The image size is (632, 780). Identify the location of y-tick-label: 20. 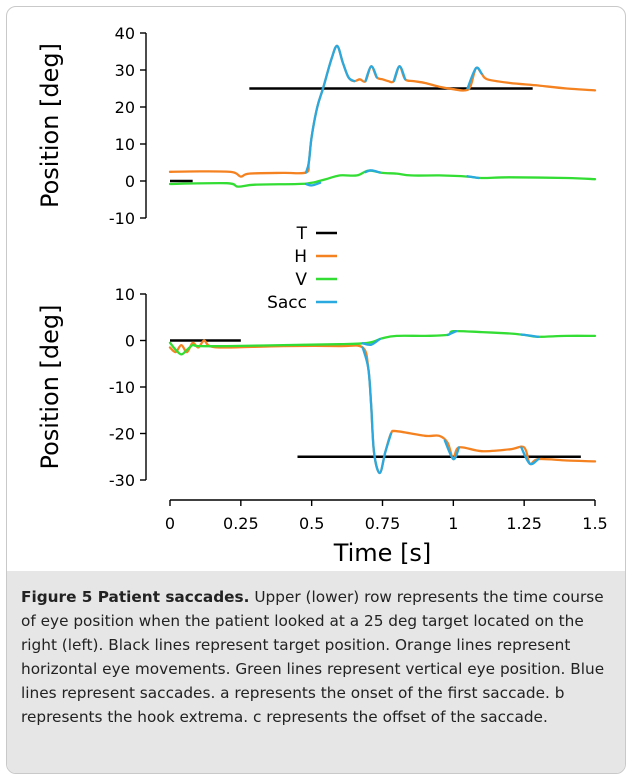
(125, 107).